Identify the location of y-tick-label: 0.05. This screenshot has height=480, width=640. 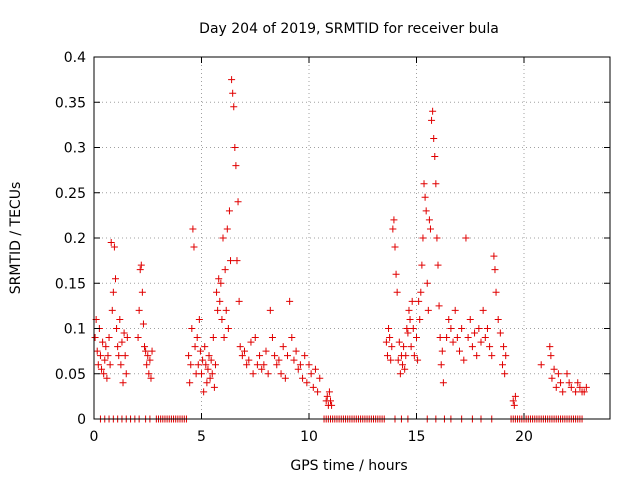
(70, 375).